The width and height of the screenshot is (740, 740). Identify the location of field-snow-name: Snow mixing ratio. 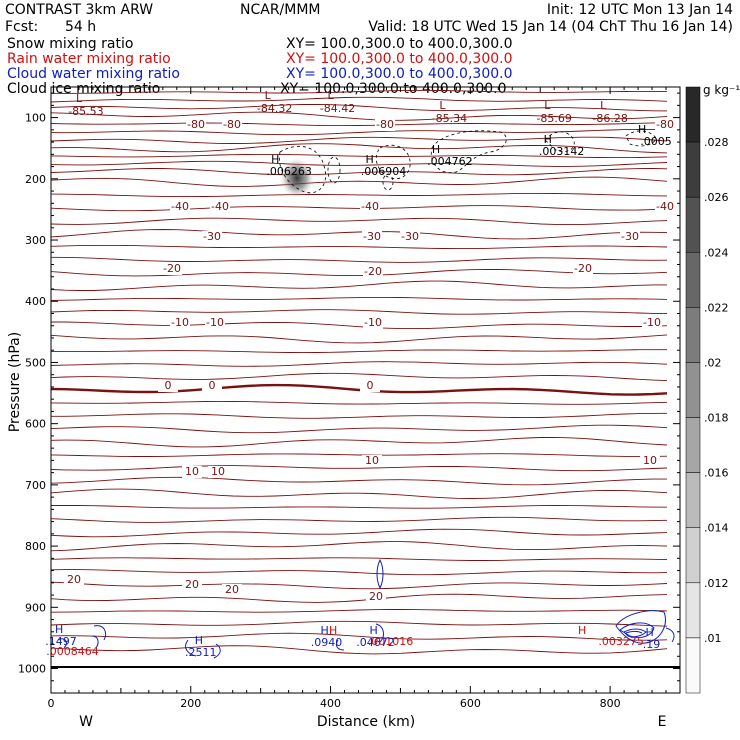
(70, 44).